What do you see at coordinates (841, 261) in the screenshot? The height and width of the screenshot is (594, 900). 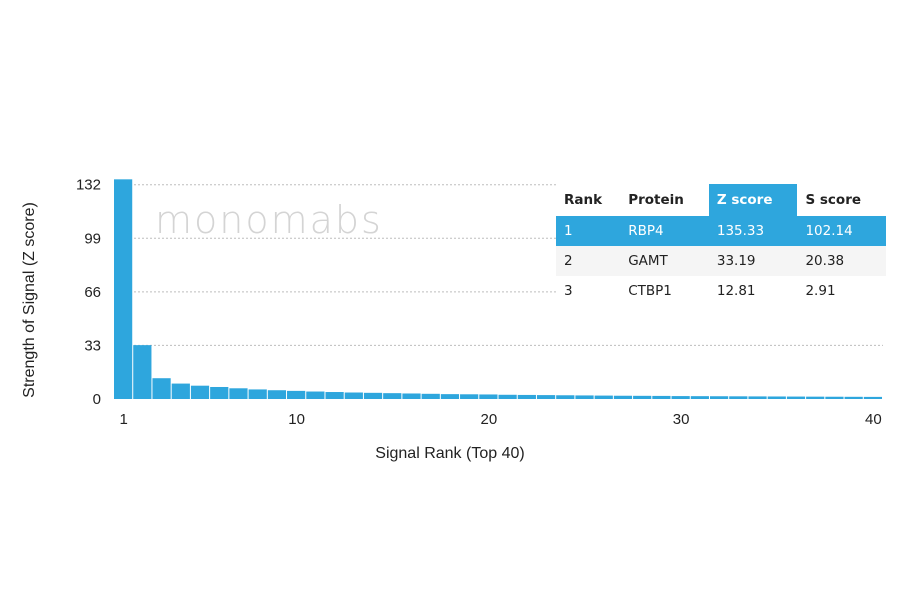 I see `cell-s-score: 20.38` at bounding box center [841, 261].